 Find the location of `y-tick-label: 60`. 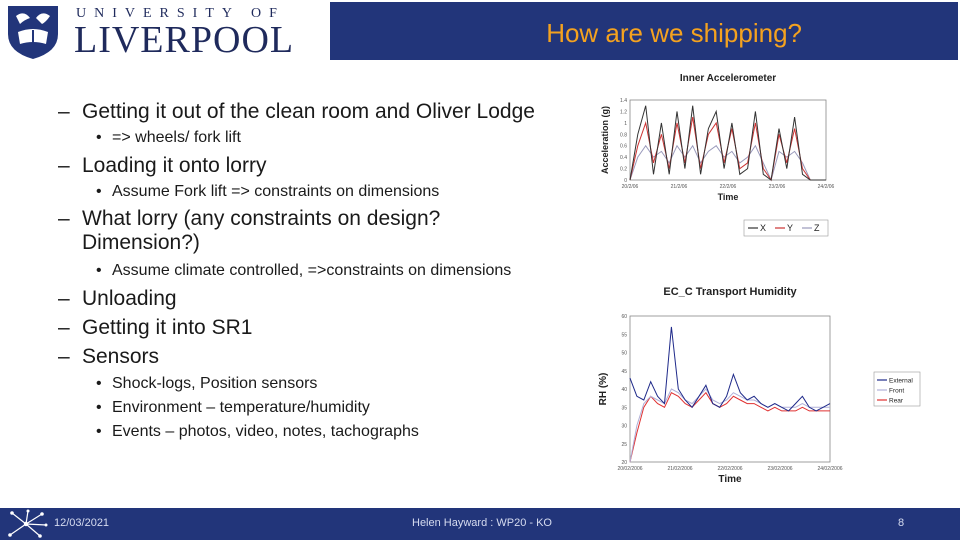

y-tick-label: 60 is located at coordinates (624, 317).